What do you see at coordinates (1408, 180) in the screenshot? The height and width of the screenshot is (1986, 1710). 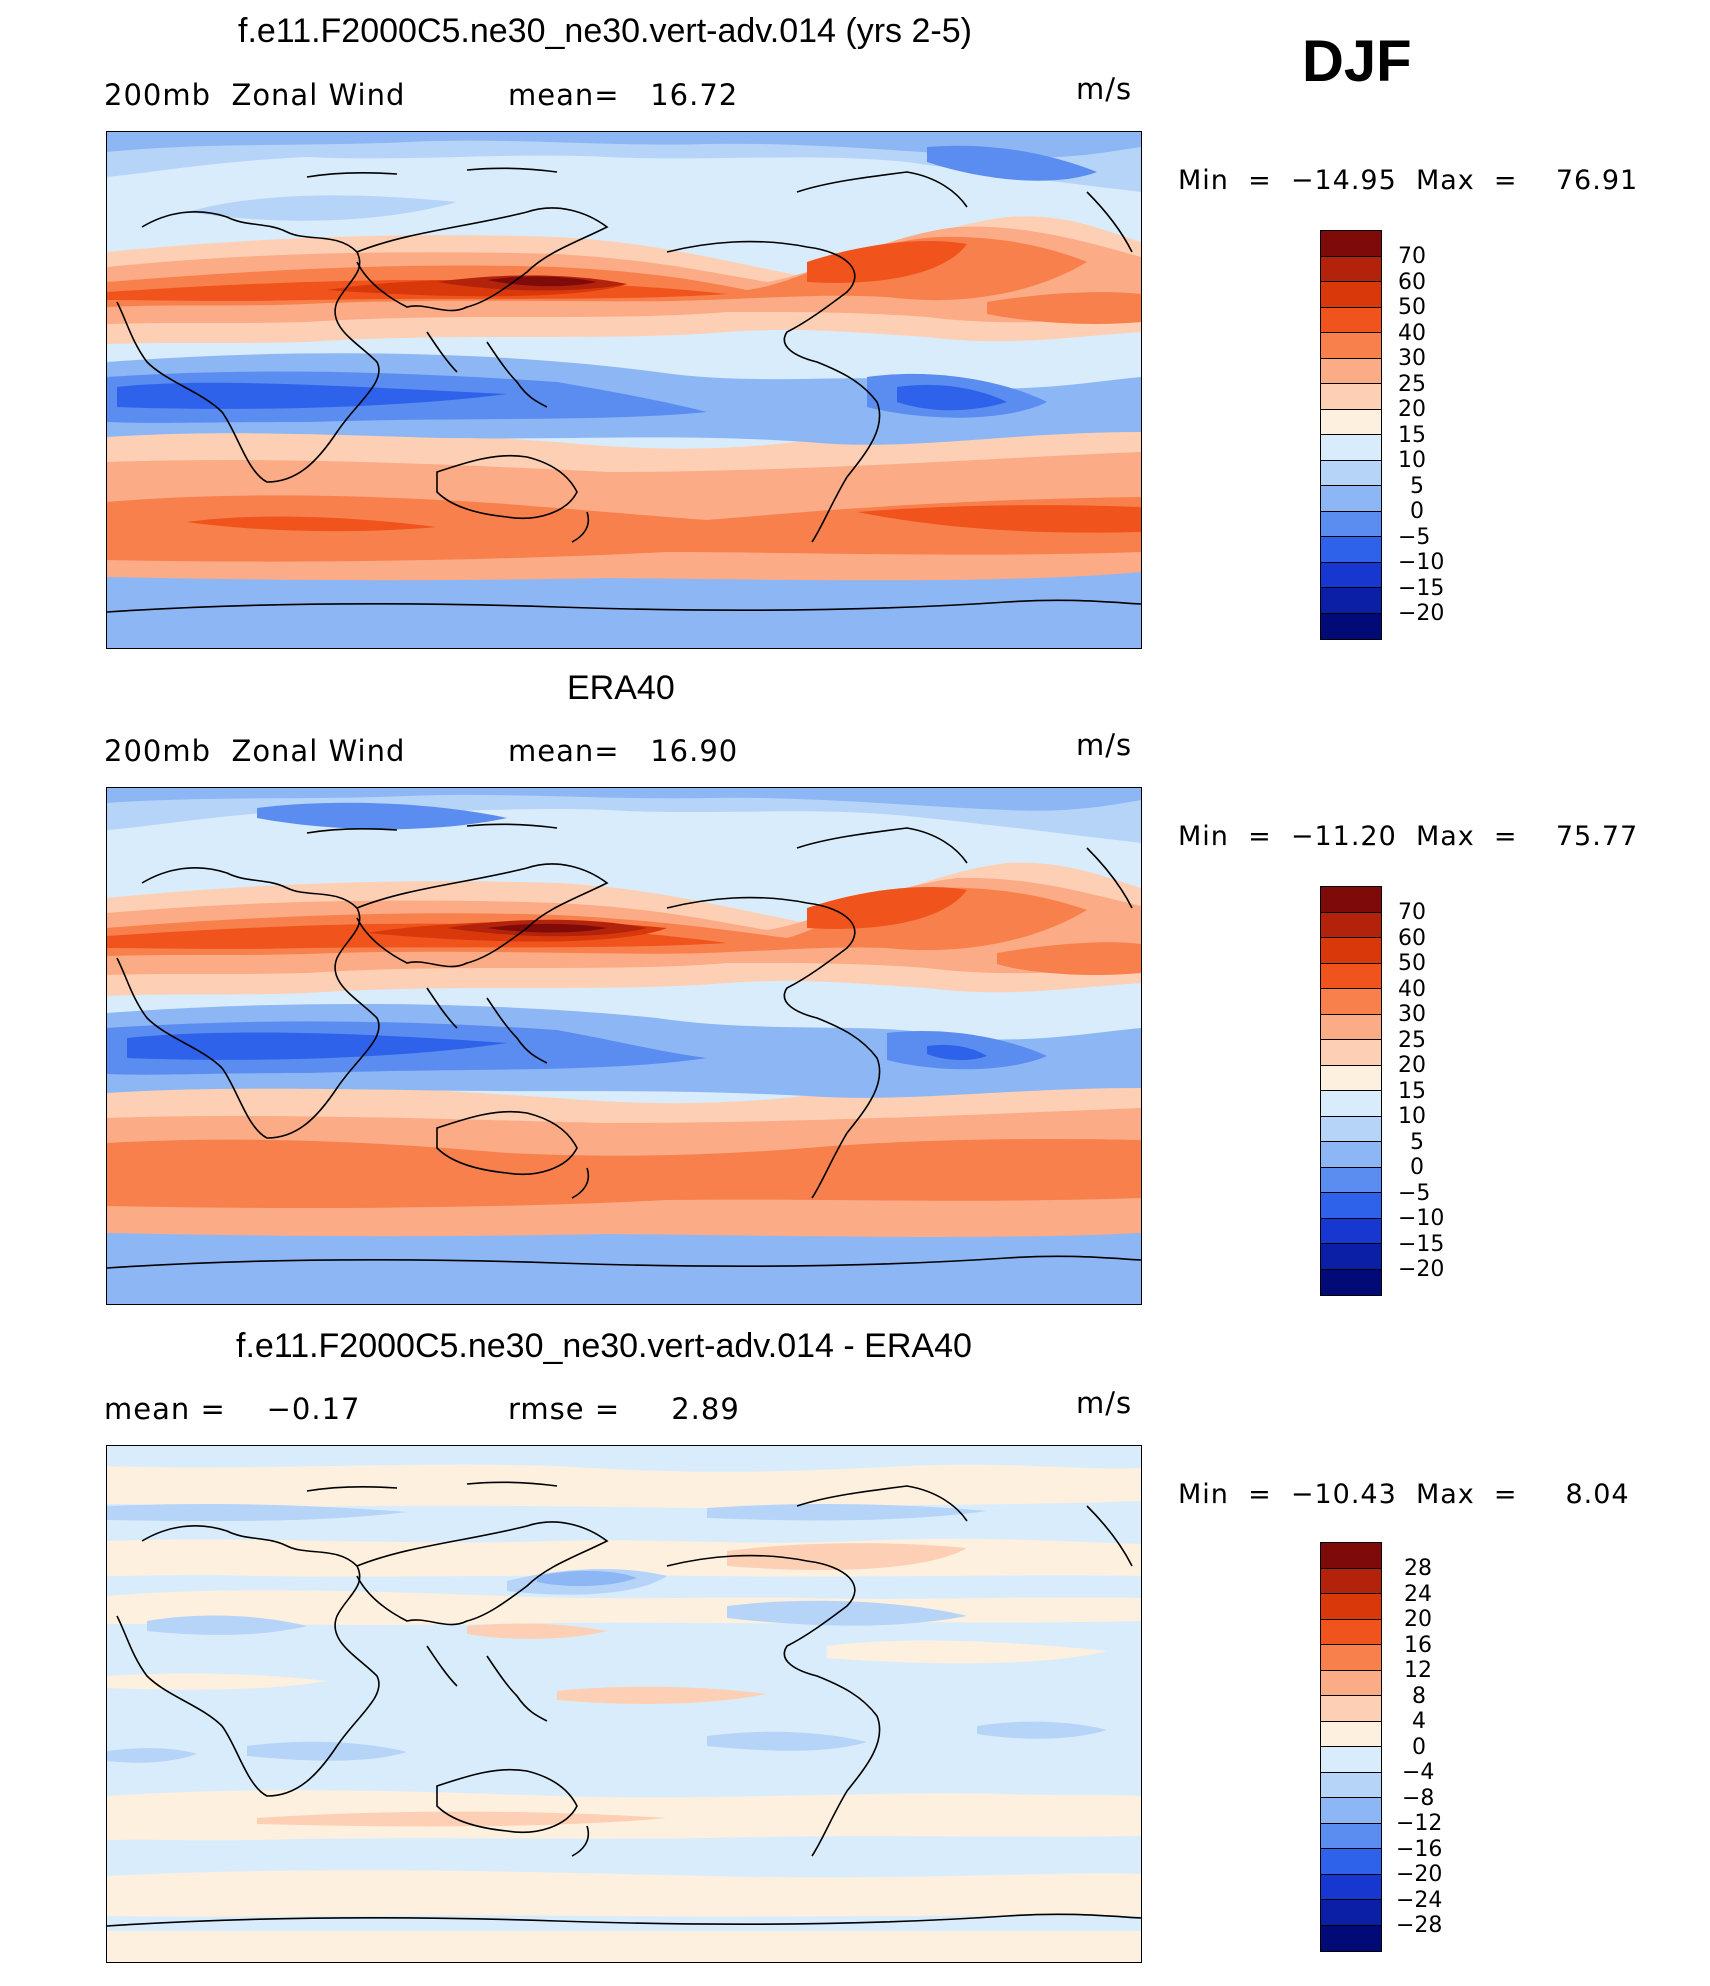 I see `panel-model-minmax: Min = −14.95 Max = 76.91` at bounding box center [1408, 180].